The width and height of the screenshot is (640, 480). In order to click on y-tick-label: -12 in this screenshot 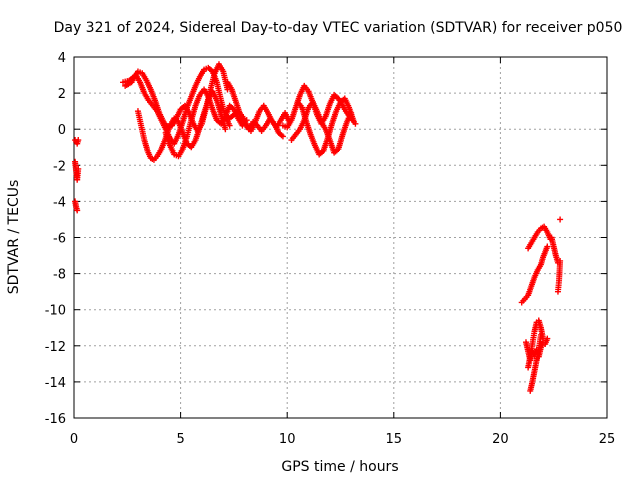, I will do `click(55, 347)`.